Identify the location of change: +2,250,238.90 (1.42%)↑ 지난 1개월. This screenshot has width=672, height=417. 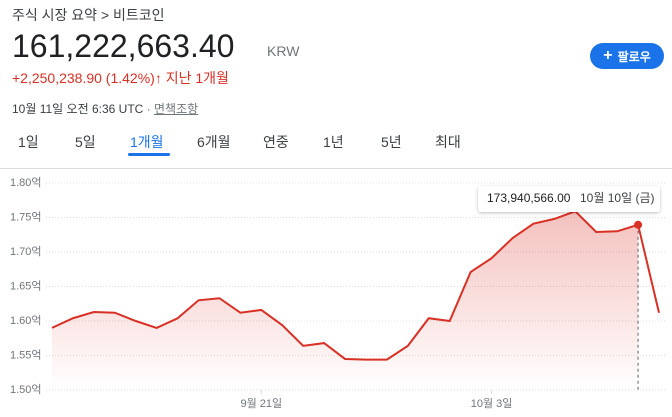
(120, 78).